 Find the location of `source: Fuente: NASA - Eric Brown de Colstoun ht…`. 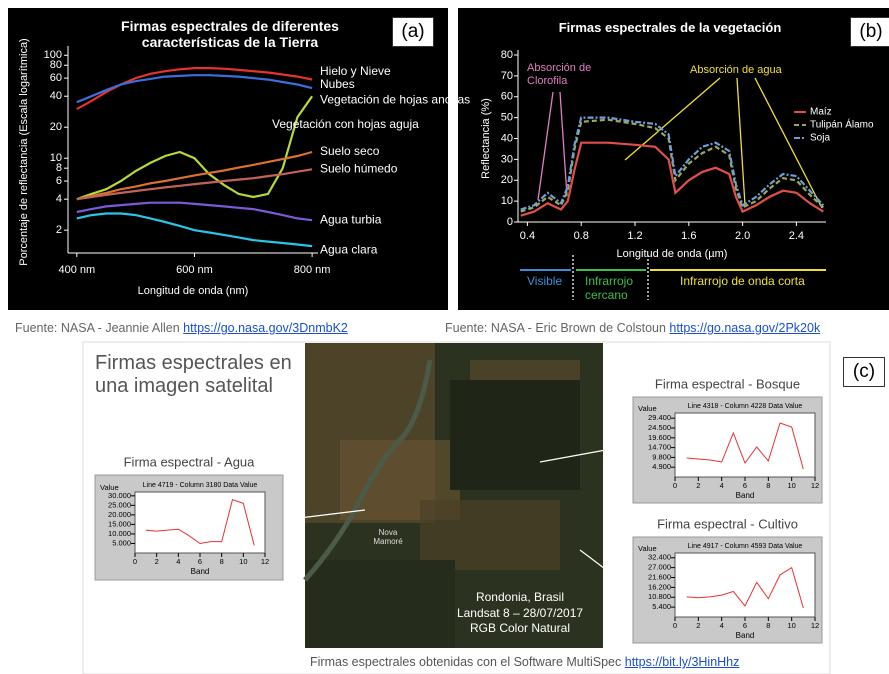

source: Fuente: NASA - Eric Brown de Colstoun ht… is located at coordinates (632, 328).